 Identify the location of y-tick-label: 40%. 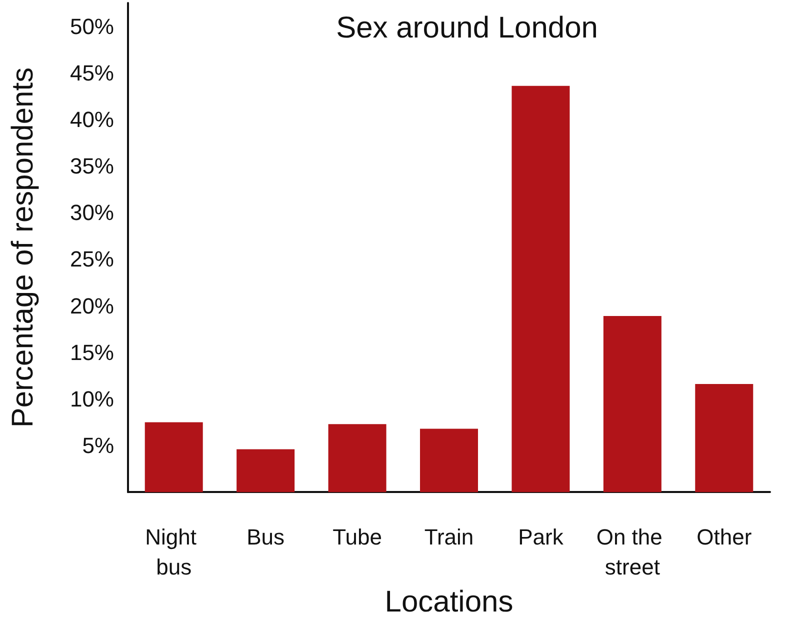
(92, 119).